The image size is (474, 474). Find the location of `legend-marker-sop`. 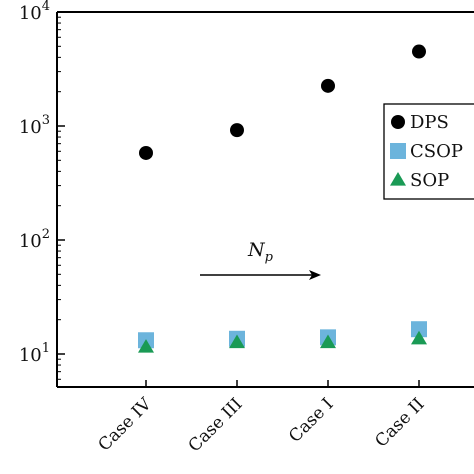

legend-marker-sop is located at coordinates (398, 179).